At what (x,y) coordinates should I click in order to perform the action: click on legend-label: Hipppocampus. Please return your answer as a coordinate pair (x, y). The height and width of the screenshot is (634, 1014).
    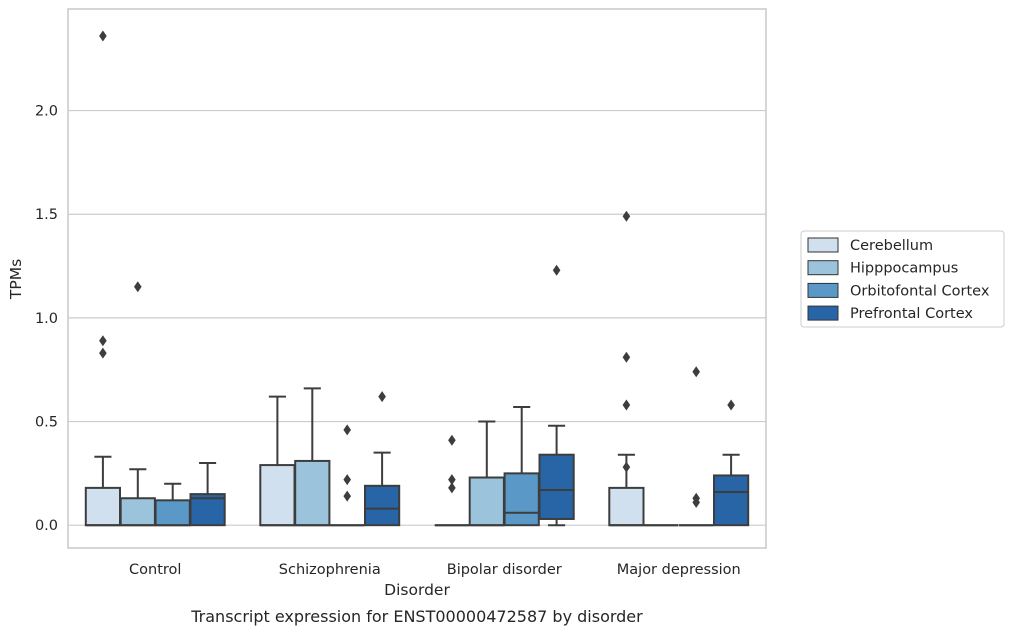
    Looking at the image, I should click on (904, 269).